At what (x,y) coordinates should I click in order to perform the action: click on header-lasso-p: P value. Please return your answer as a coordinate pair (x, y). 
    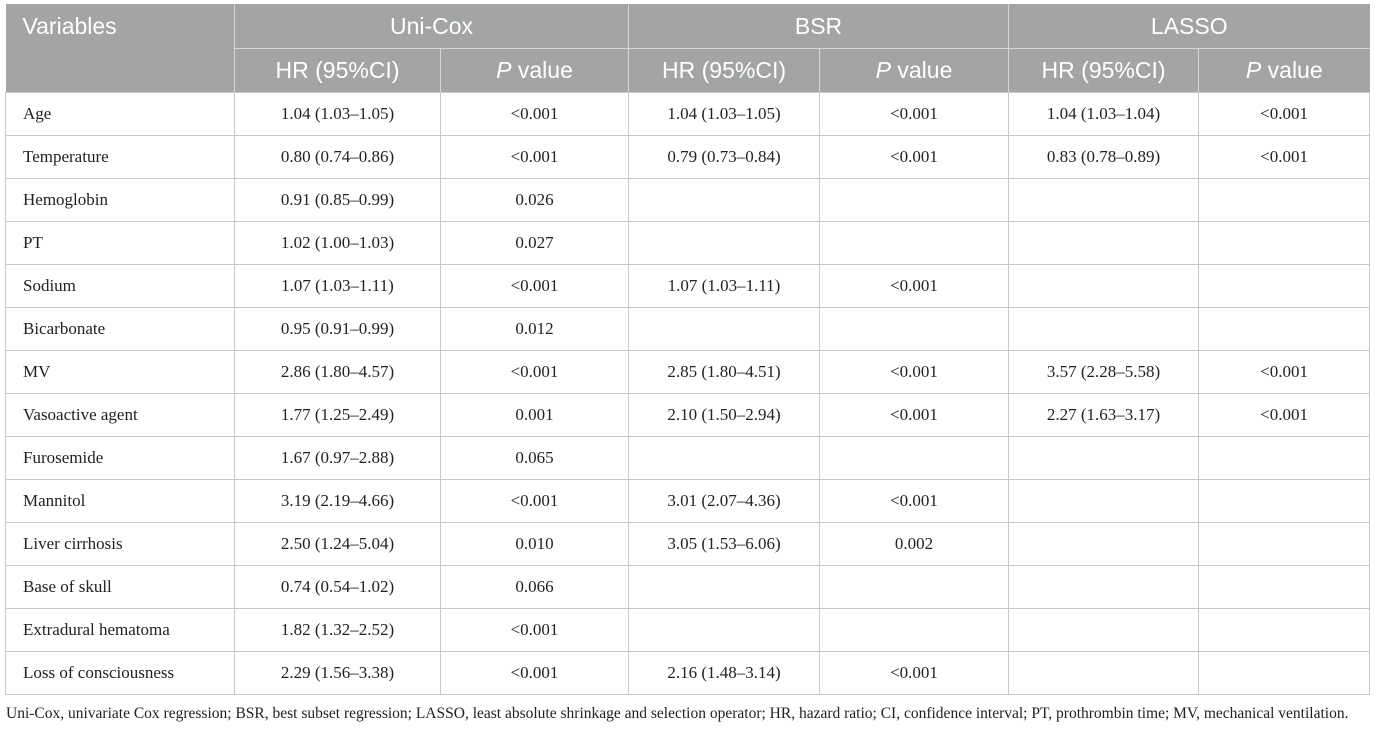
    Looking at the image, I should click on (1284, 70).